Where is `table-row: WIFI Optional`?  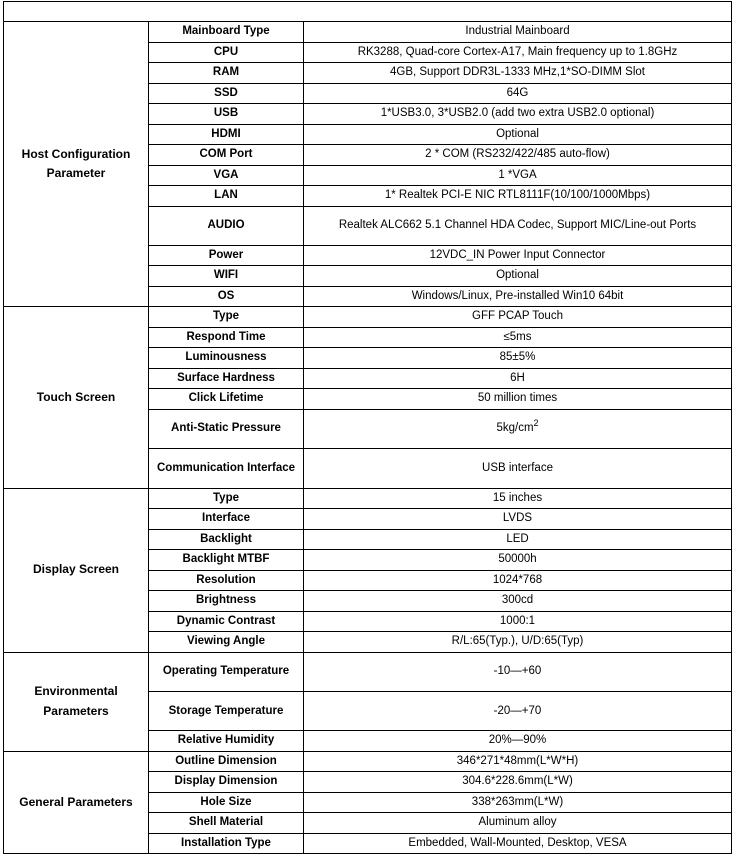
table-row: WIFI Optional is located at coordinates (368, 276).